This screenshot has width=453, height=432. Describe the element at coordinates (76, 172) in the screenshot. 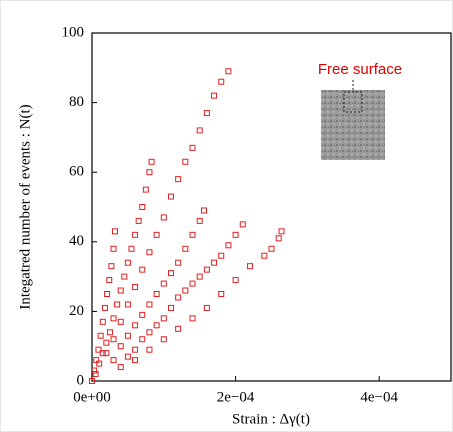

I see `y-tick-label: 60` at that location.